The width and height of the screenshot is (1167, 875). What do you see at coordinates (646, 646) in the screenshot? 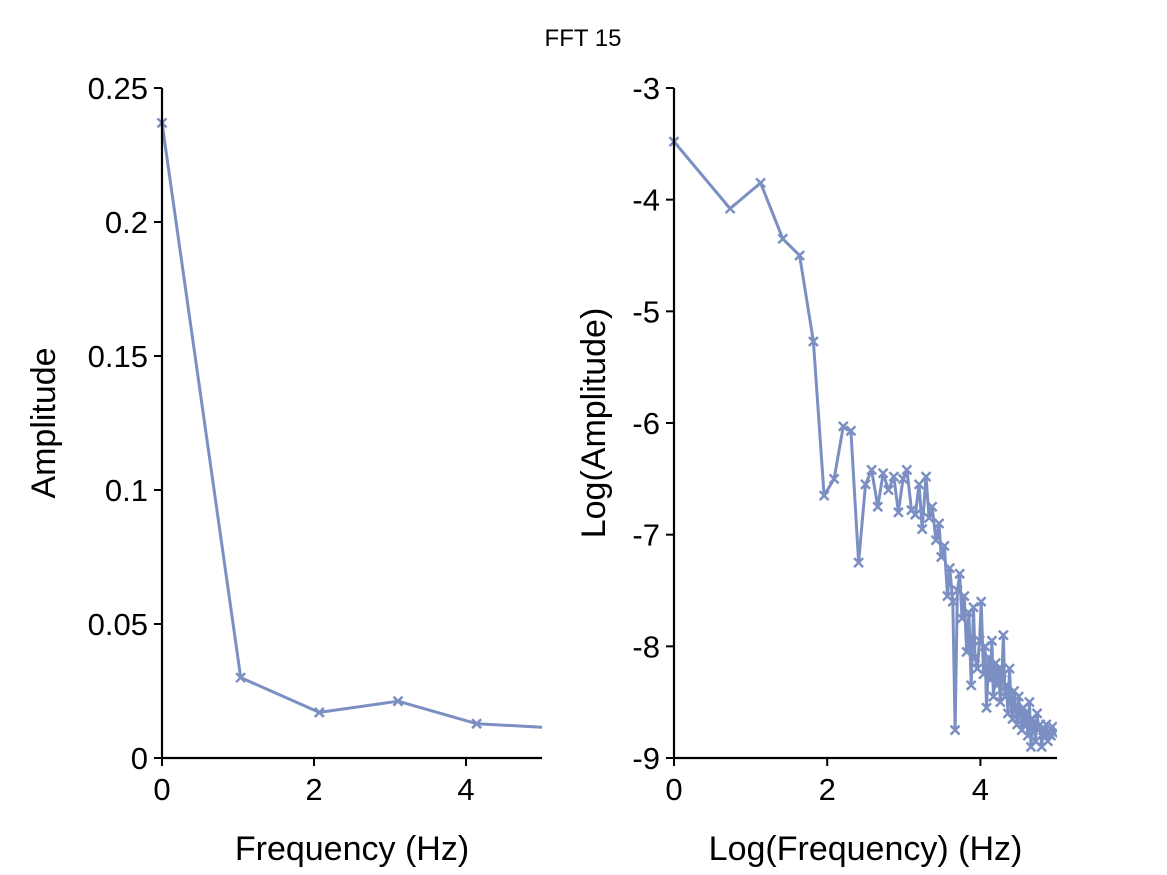
I see `log-amplitude-y-tick-label: -8` at bounding box center [646, 646].